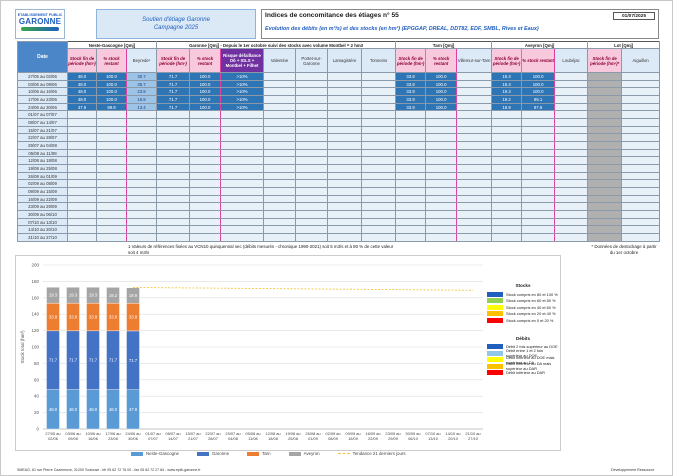 The width and height of the screenshot is (673, 476). Describe the element at coordinates (112, 45) in the screenshot. I see `group-header: Neste-Gascogne [Qmj]` at that location.